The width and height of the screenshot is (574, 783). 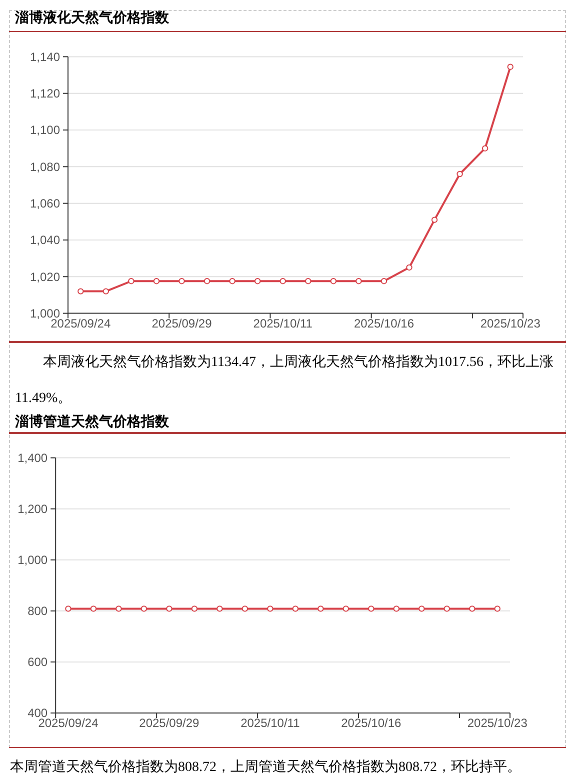 I want to click on y-tick-label: 1,060, so click(x=45, y=203).